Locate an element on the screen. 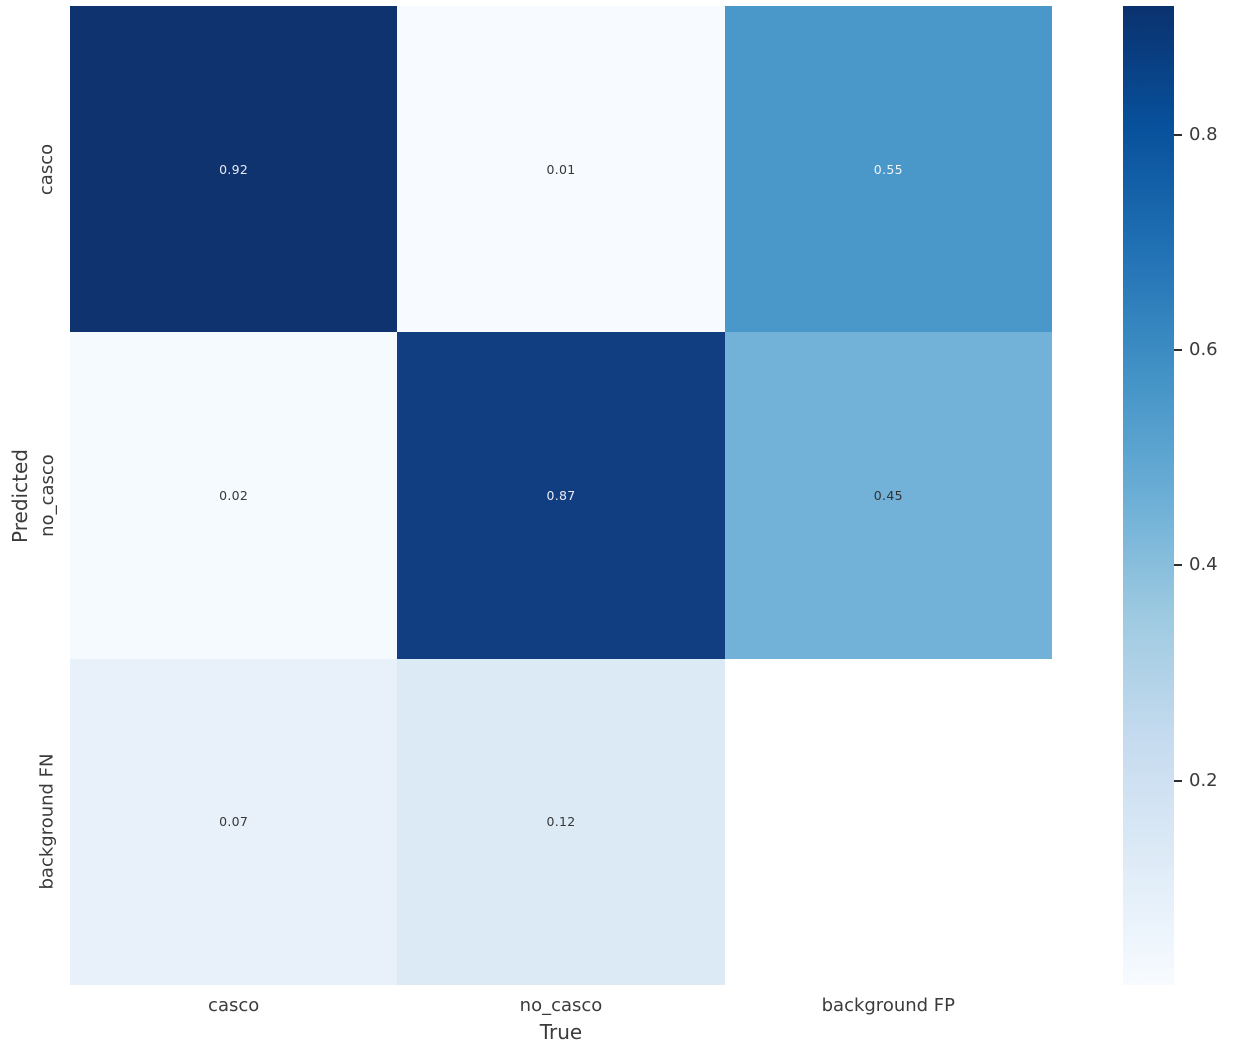  y-tick-0: casco is located at coordinates (47, 169).